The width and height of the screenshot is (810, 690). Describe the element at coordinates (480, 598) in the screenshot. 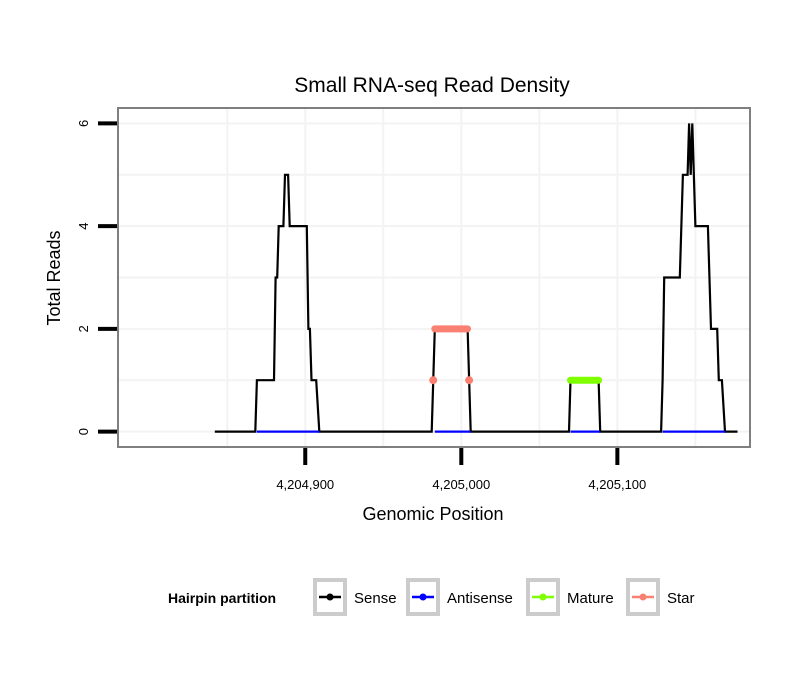

I see `legend-label-antisense: Antisense` at that location.